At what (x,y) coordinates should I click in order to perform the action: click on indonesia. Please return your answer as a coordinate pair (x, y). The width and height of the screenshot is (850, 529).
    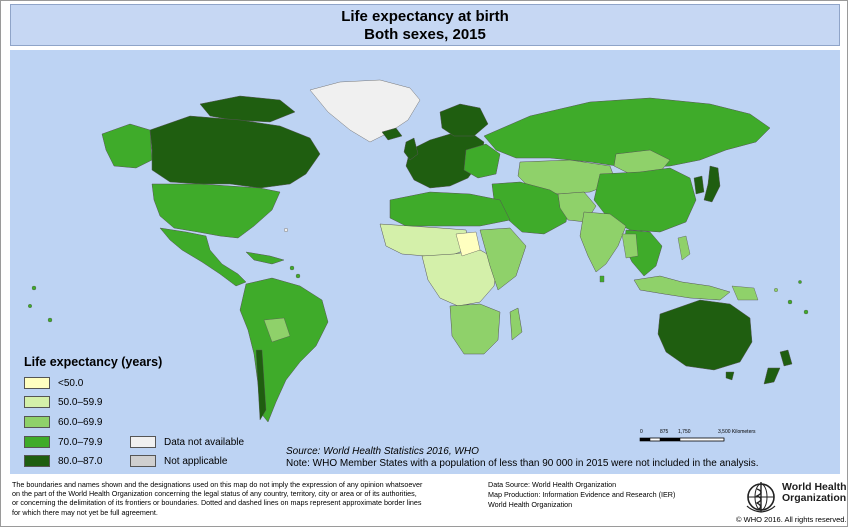
    Looking at the image, I should click on (682, 288).